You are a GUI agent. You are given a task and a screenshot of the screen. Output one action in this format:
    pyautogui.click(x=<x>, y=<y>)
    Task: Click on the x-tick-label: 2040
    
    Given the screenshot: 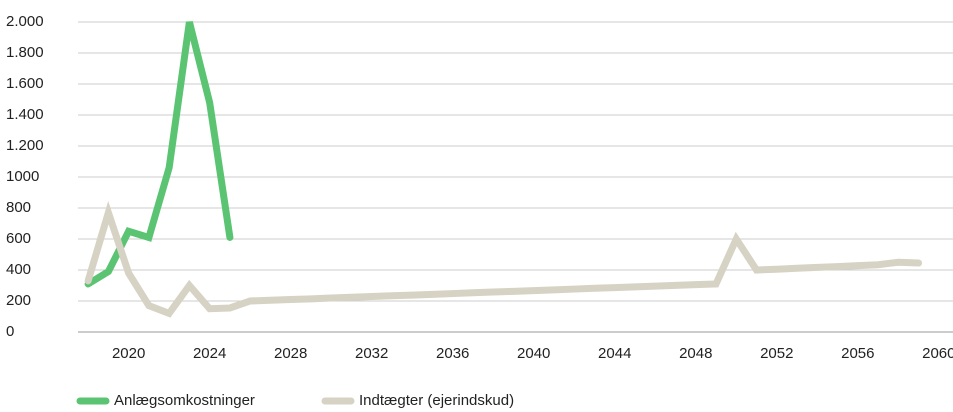 What is the action you would take?
    pyautogui.click(x=533, y=353)
    